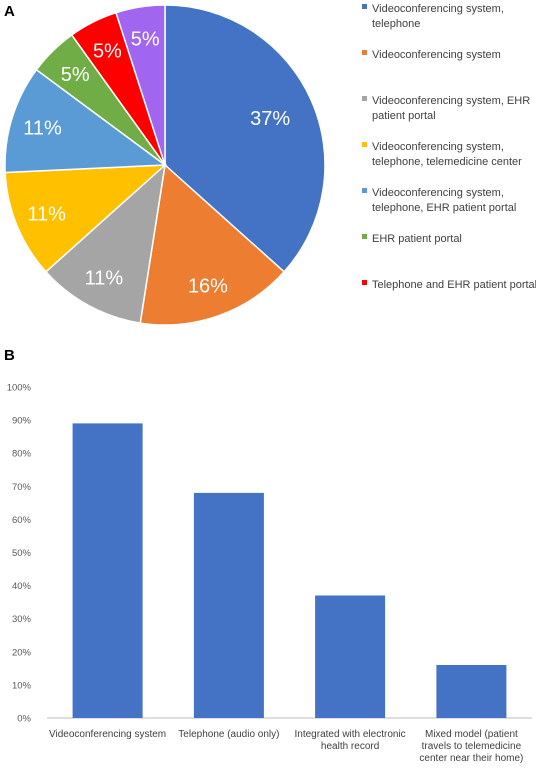 This screenshot has width=536, height=768. What do you see at coordinates (22, 454) in the screenshot?
I see `y-tick-label: 80%` at bounding box center [22, 454].